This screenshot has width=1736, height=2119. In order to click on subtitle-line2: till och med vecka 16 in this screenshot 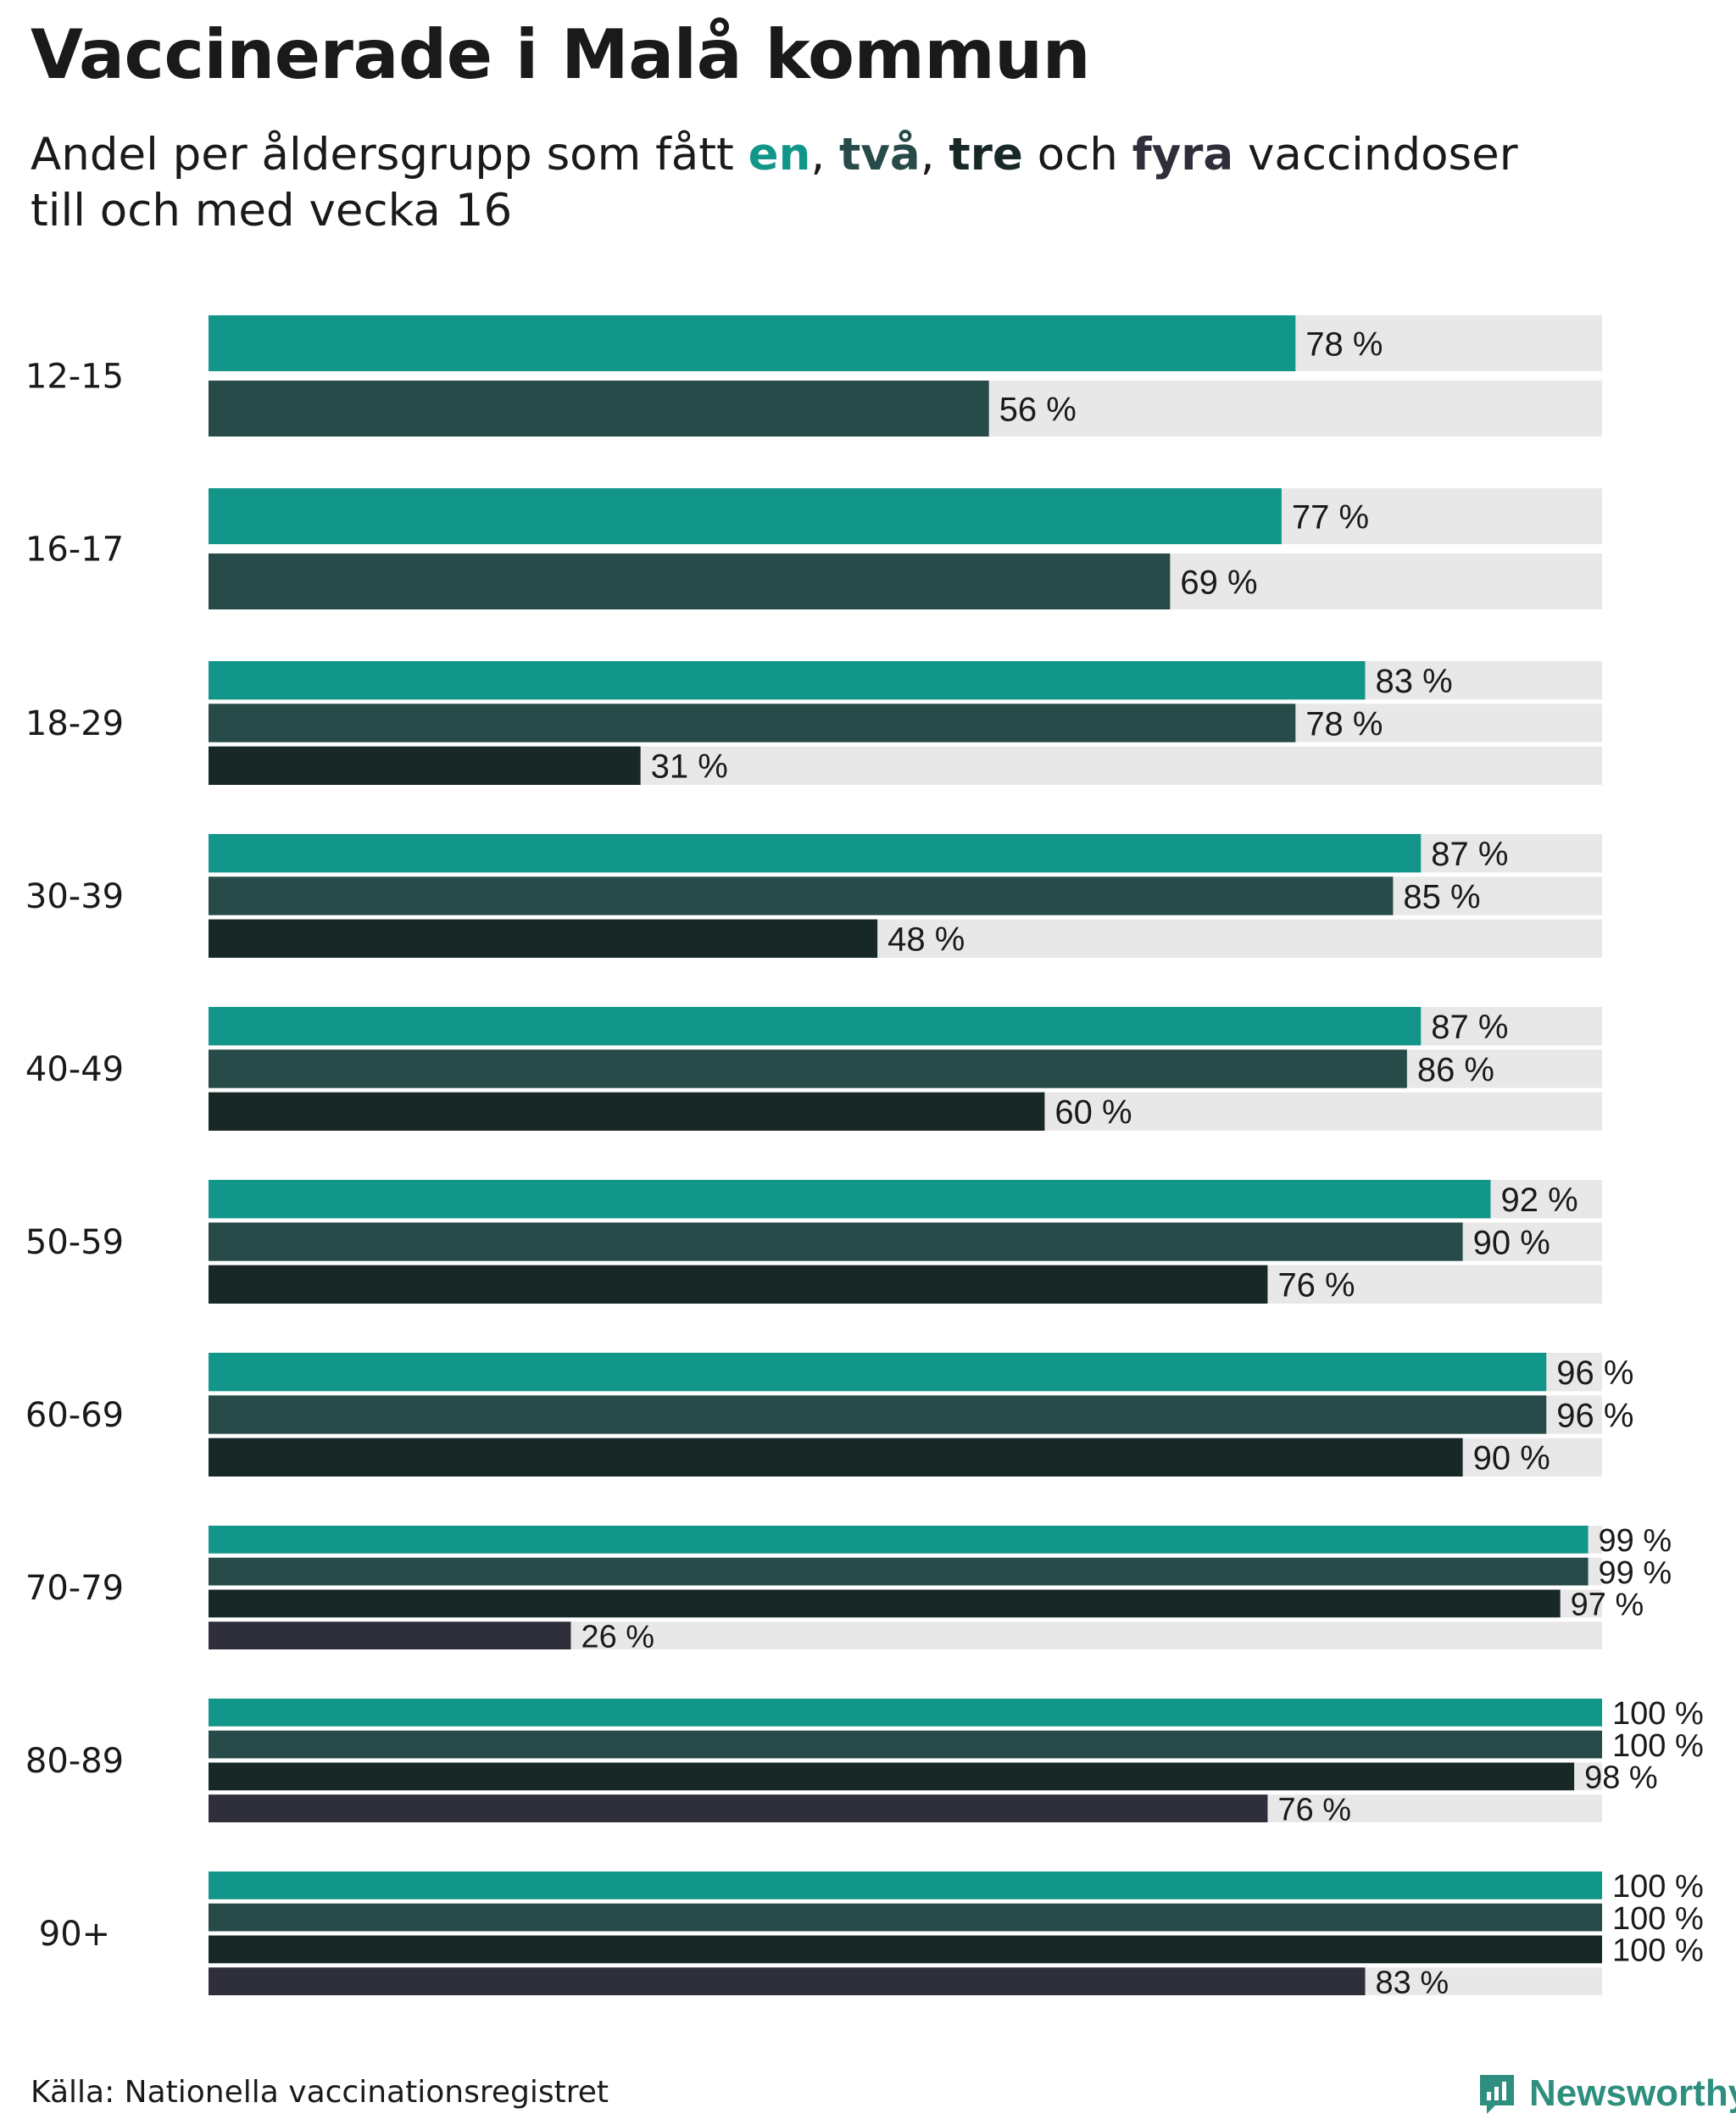, I will do `click(272, 211)`.